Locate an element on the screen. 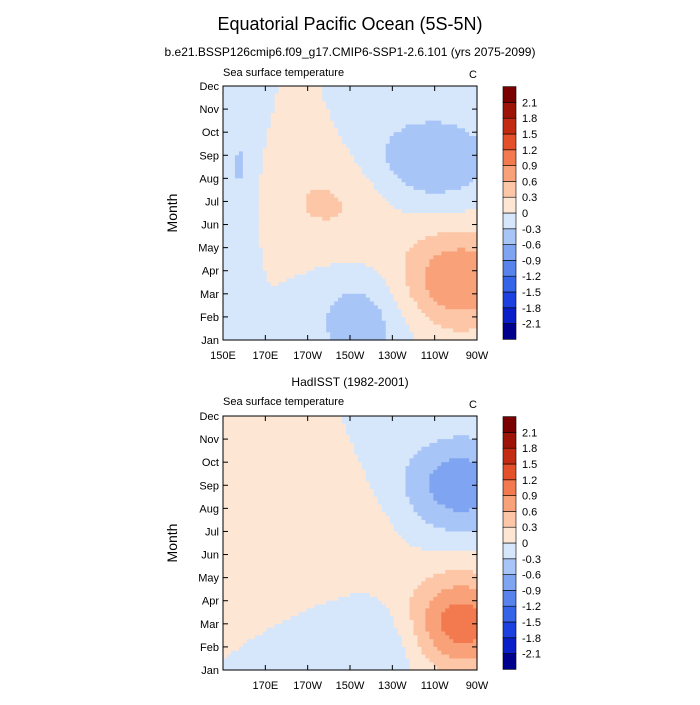 The image size is (700, 705). x-tick-label: 150W is located at coordinates (350, 356).